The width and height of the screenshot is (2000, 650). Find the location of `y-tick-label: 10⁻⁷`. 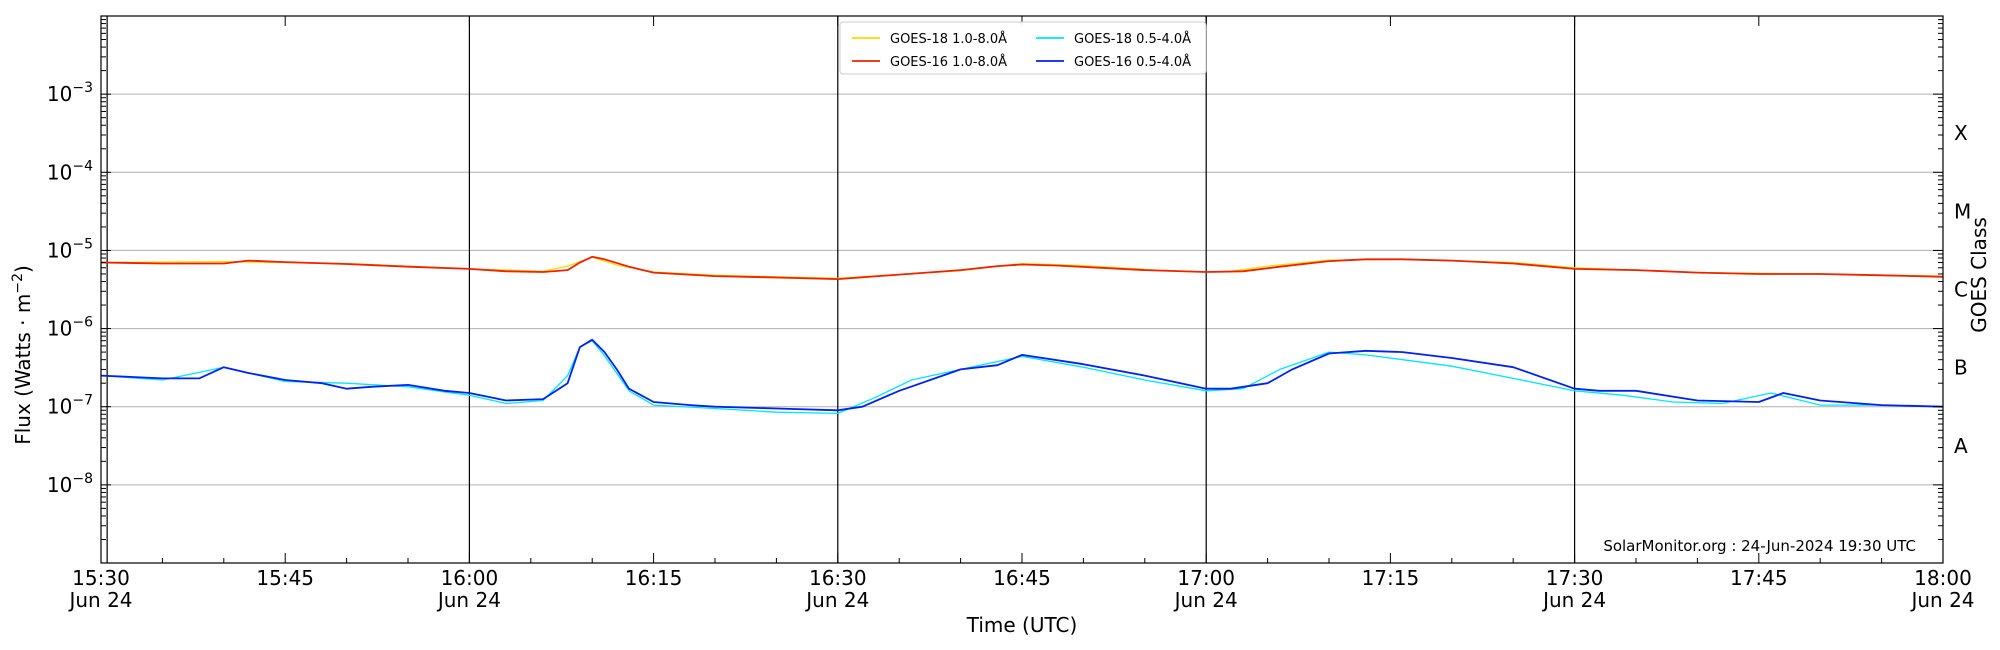

y-tick-label: 10⁻⁷ is located at coordinates (70, 406).